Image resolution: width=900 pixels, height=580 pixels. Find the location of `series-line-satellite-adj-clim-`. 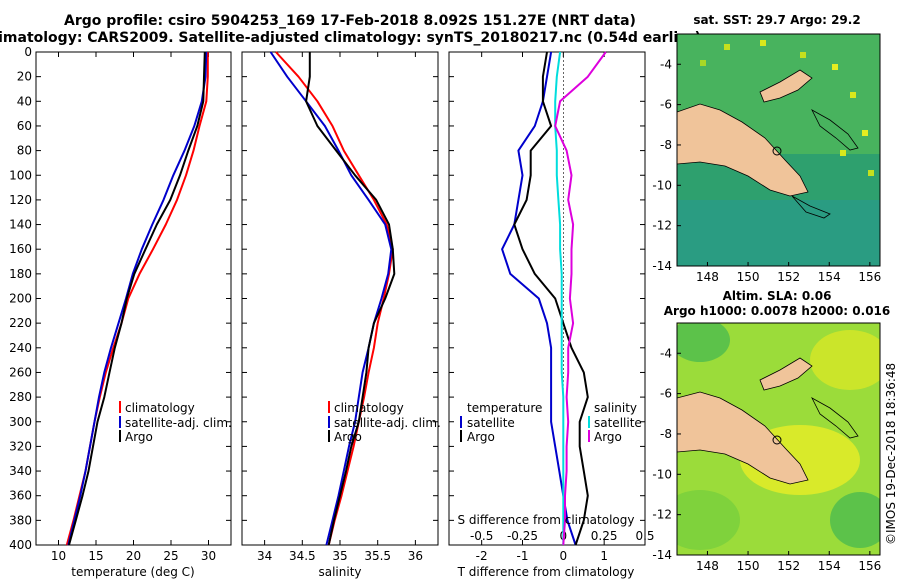

series-line-satellite-adj-clim- is located at coordinates (331, 298).